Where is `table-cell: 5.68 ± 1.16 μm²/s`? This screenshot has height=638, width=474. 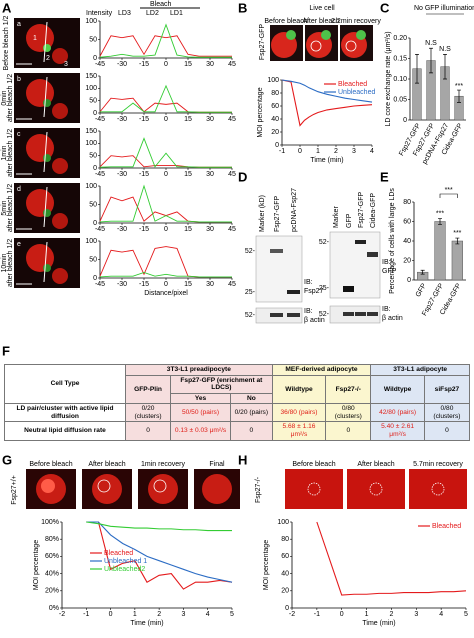 table-cell: 5.68 ± 1.16 μm²/s is located at coordinates (299, 431).